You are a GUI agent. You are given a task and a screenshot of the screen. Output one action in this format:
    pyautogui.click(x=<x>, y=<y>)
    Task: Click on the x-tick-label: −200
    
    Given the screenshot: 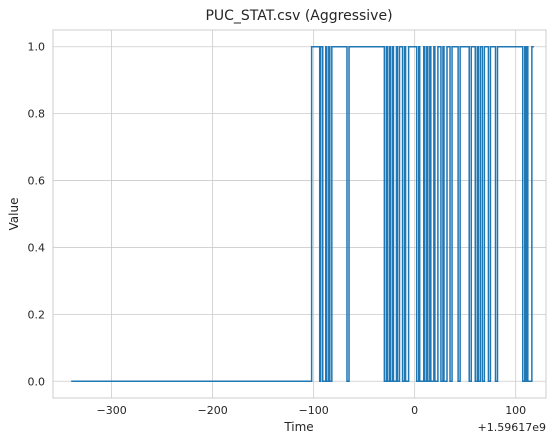 What is the action you would take?
    pyautogui.click(x=213, y=410)
    